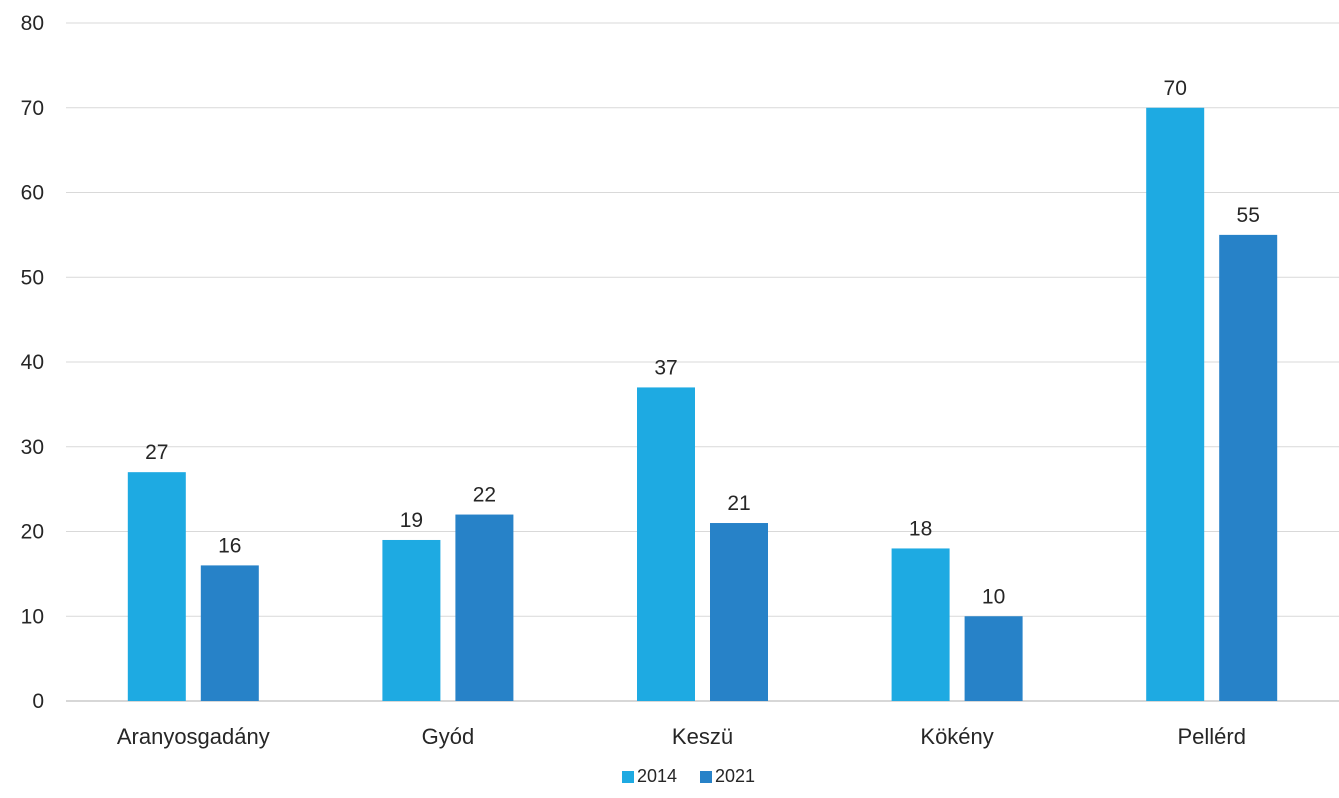 The width and height of the screenshot is (1339, 798). What do you see at coordinates (32, 108) in the screenshot?
I see `y-tick-label: 70` at bounding box center [32, 108].